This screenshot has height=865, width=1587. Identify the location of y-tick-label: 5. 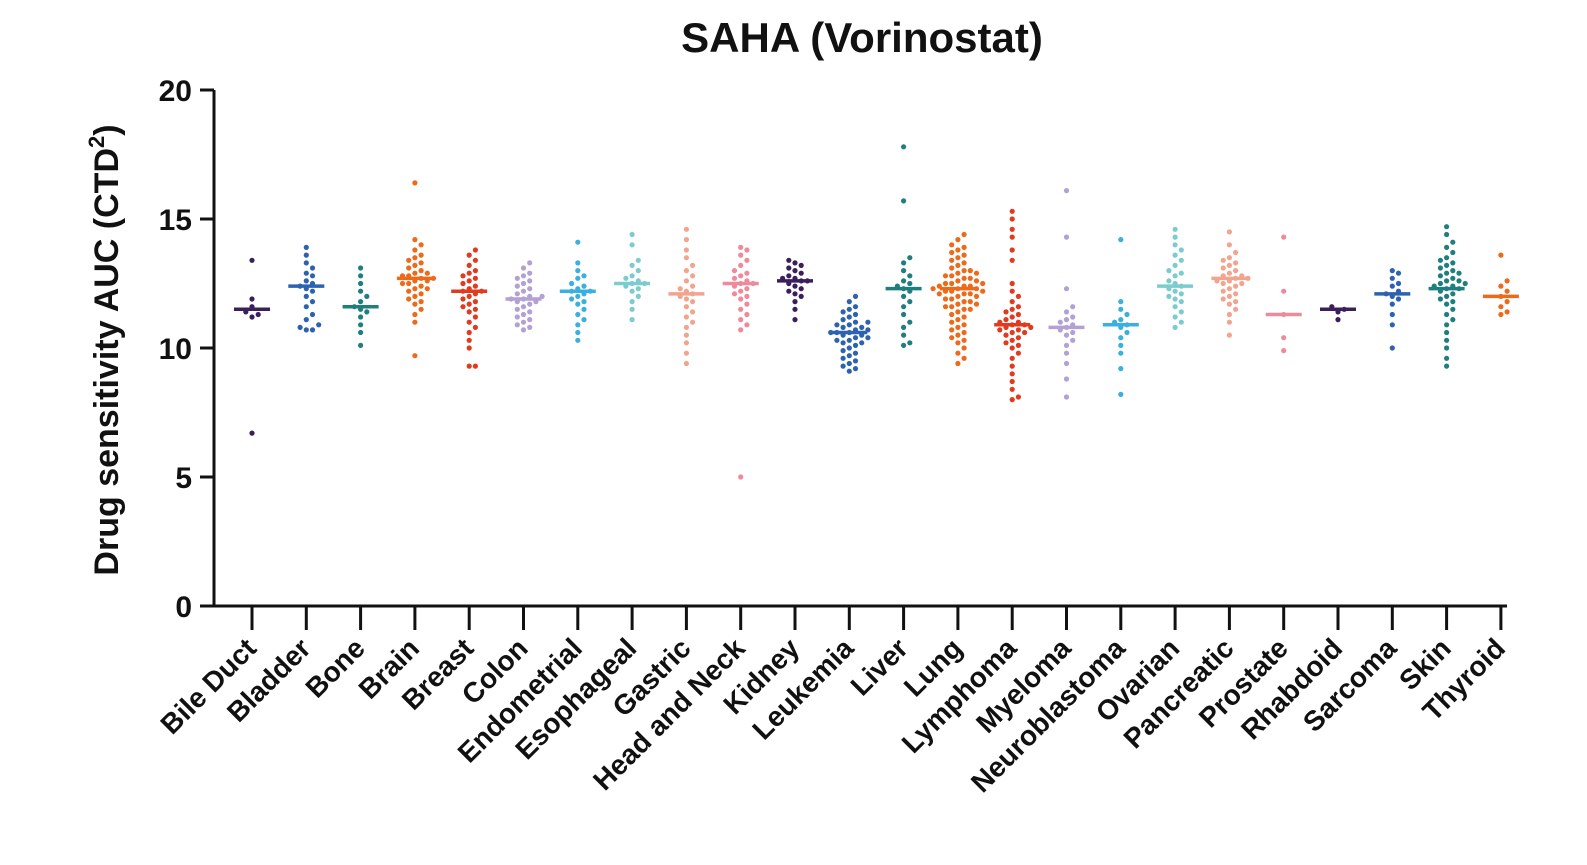
(183, 478).